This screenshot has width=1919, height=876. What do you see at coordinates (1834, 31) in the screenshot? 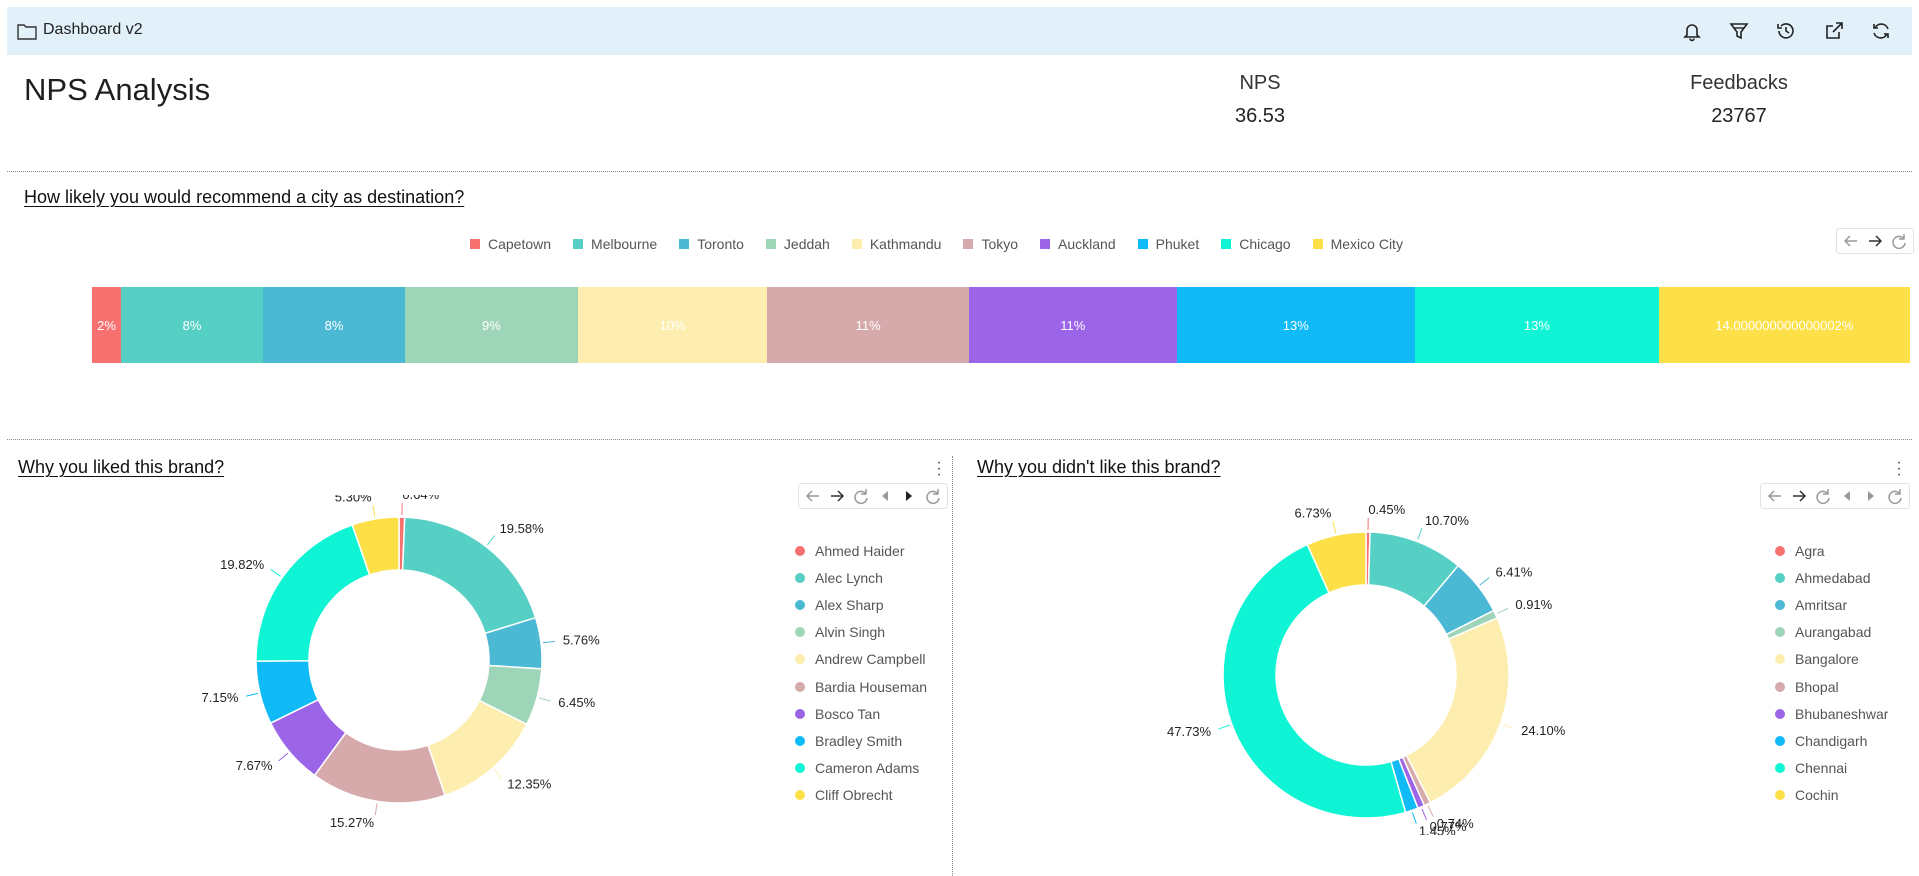
I see `export-icon` at bounding box center [1834, 31].